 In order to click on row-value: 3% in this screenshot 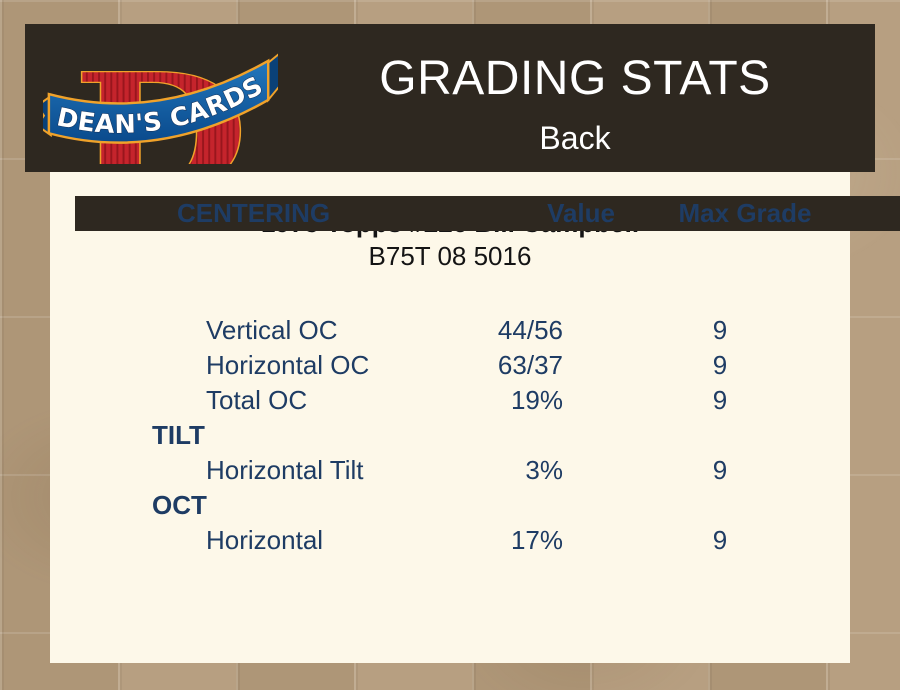, I will do `click(544, 470)`.